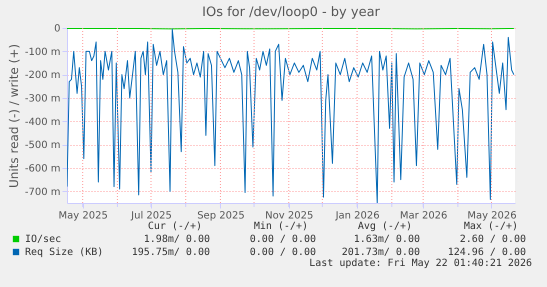 The width and height of the screenshot is (547, 287). Describe the element at coordinates (43, 239) in the screenshot. I see `legend-label: IO/sec` at that location.